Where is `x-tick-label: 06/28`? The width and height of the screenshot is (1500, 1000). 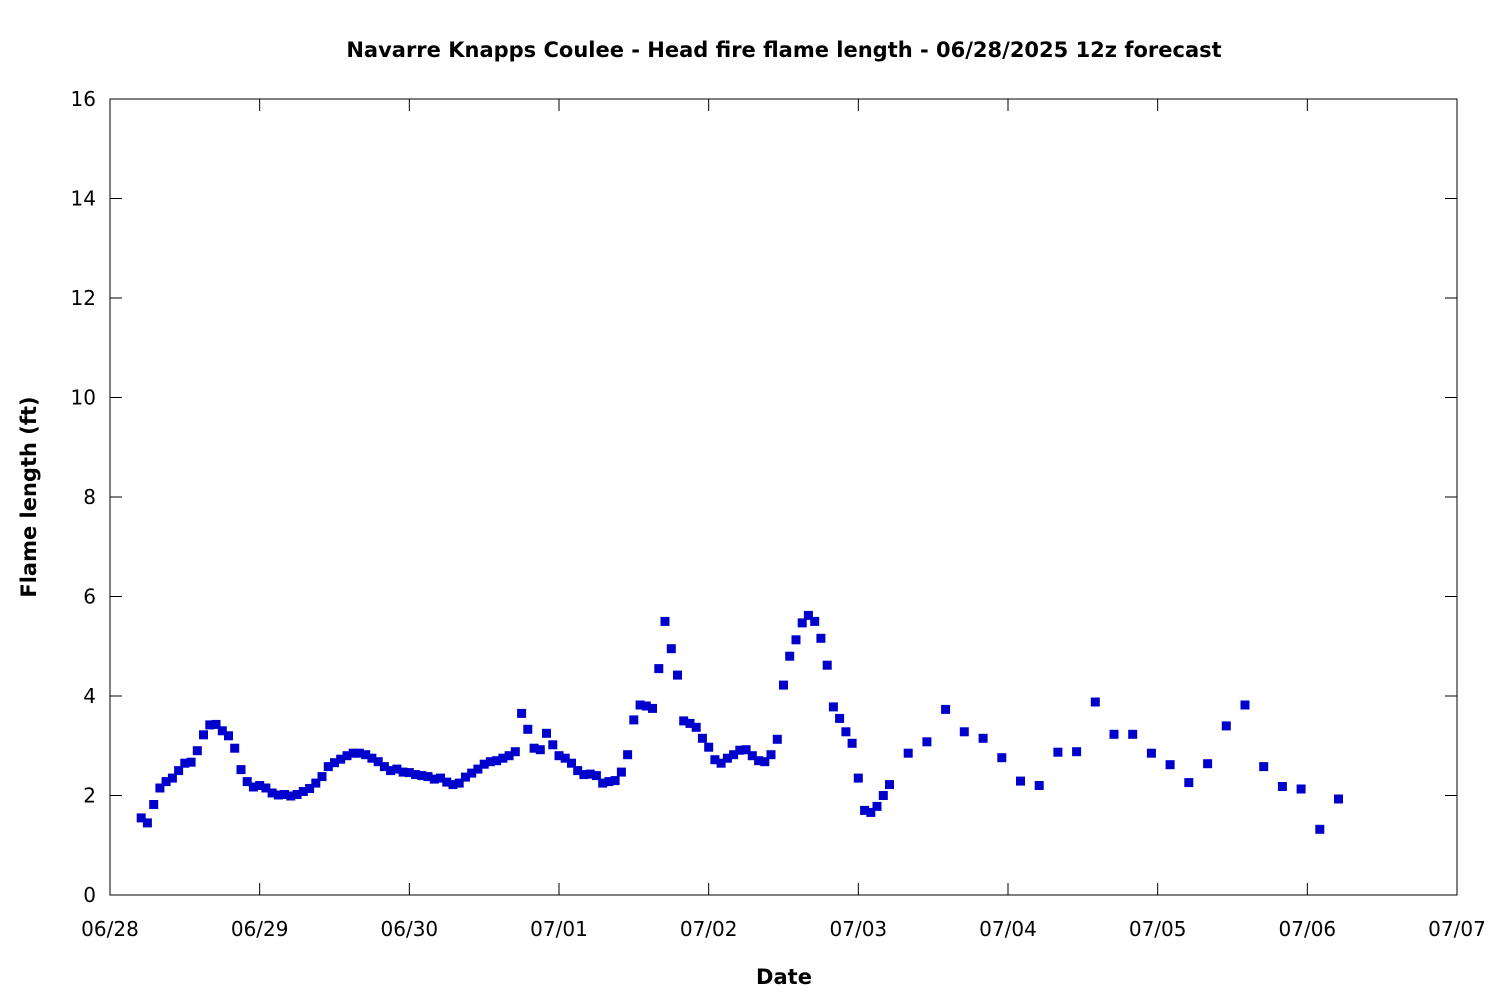 x-tick-label: 06/28 is located at coordinates (110, 929).